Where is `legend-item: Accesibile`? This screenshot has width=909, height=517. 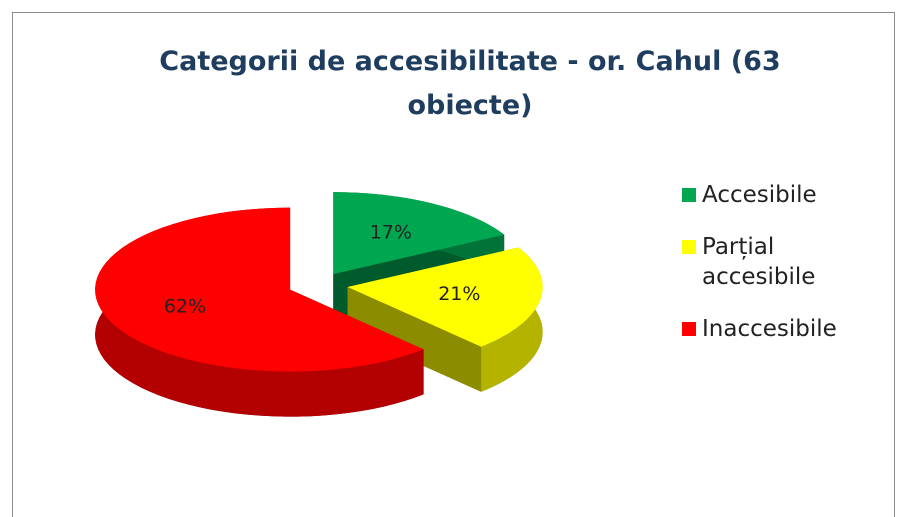 legend-item: Accesibile is located at coordinates (782, 195).